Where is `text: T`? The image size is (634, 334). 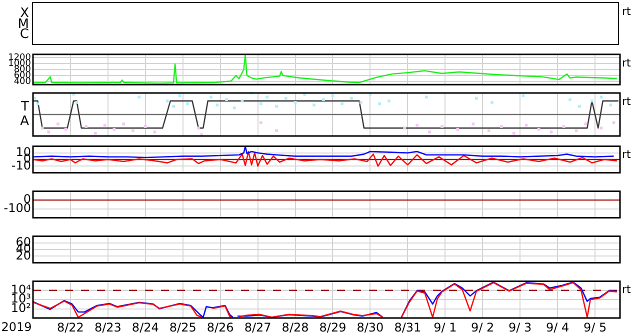 text: T is located at coordinates (25, 107).